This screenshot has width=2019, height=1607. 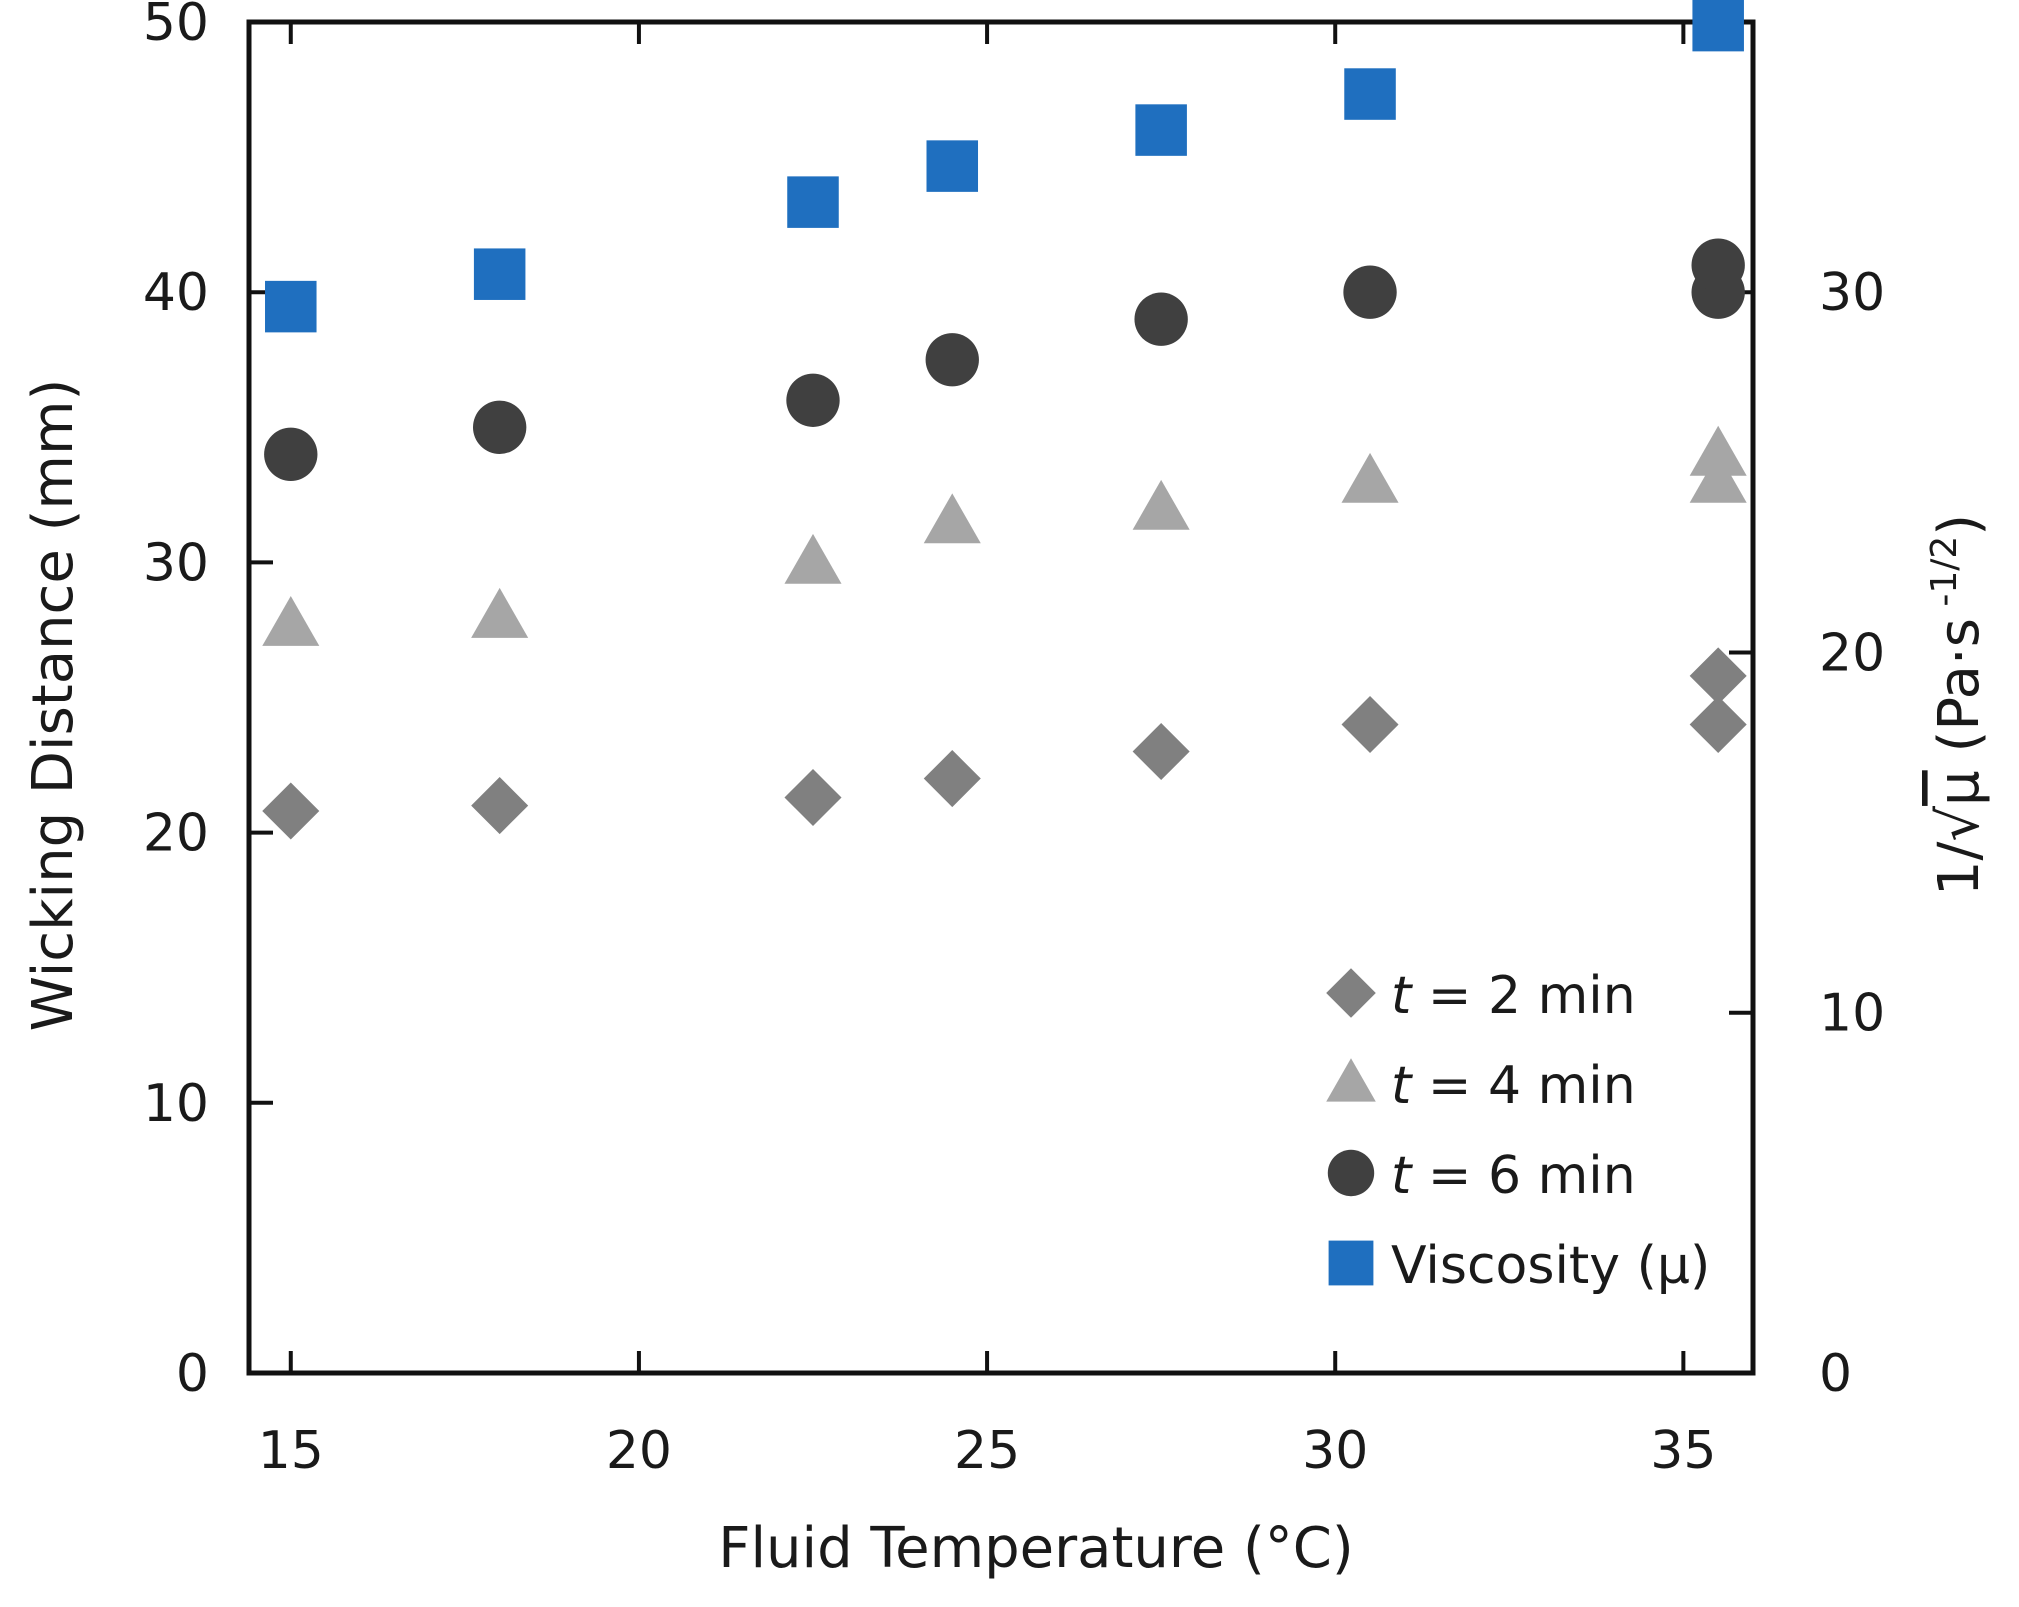 I want to click on legend-label: t = 6 min, so click(x=1513, y=1176).